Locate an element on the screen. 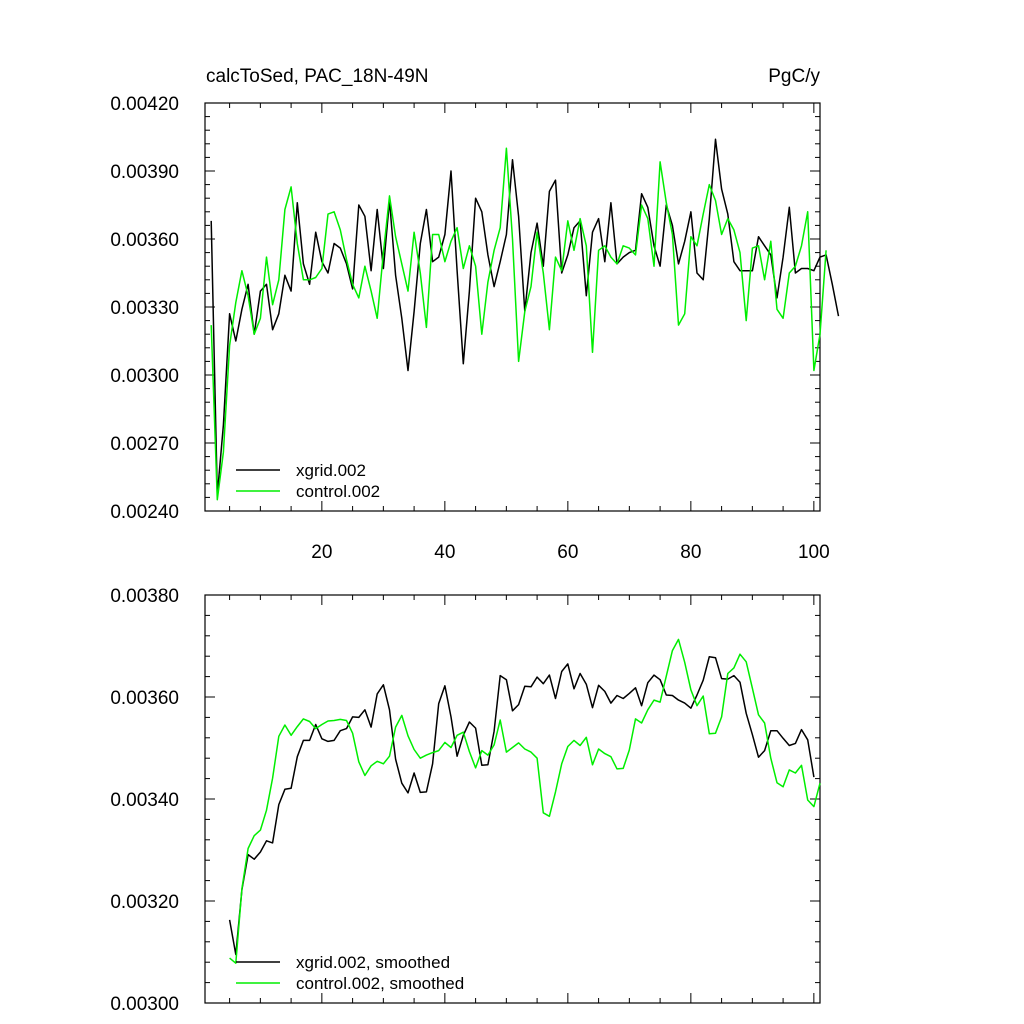 This screenshot has height=1024, width=1024. x-tick-label: 60 is located at coordinates (567, 552).